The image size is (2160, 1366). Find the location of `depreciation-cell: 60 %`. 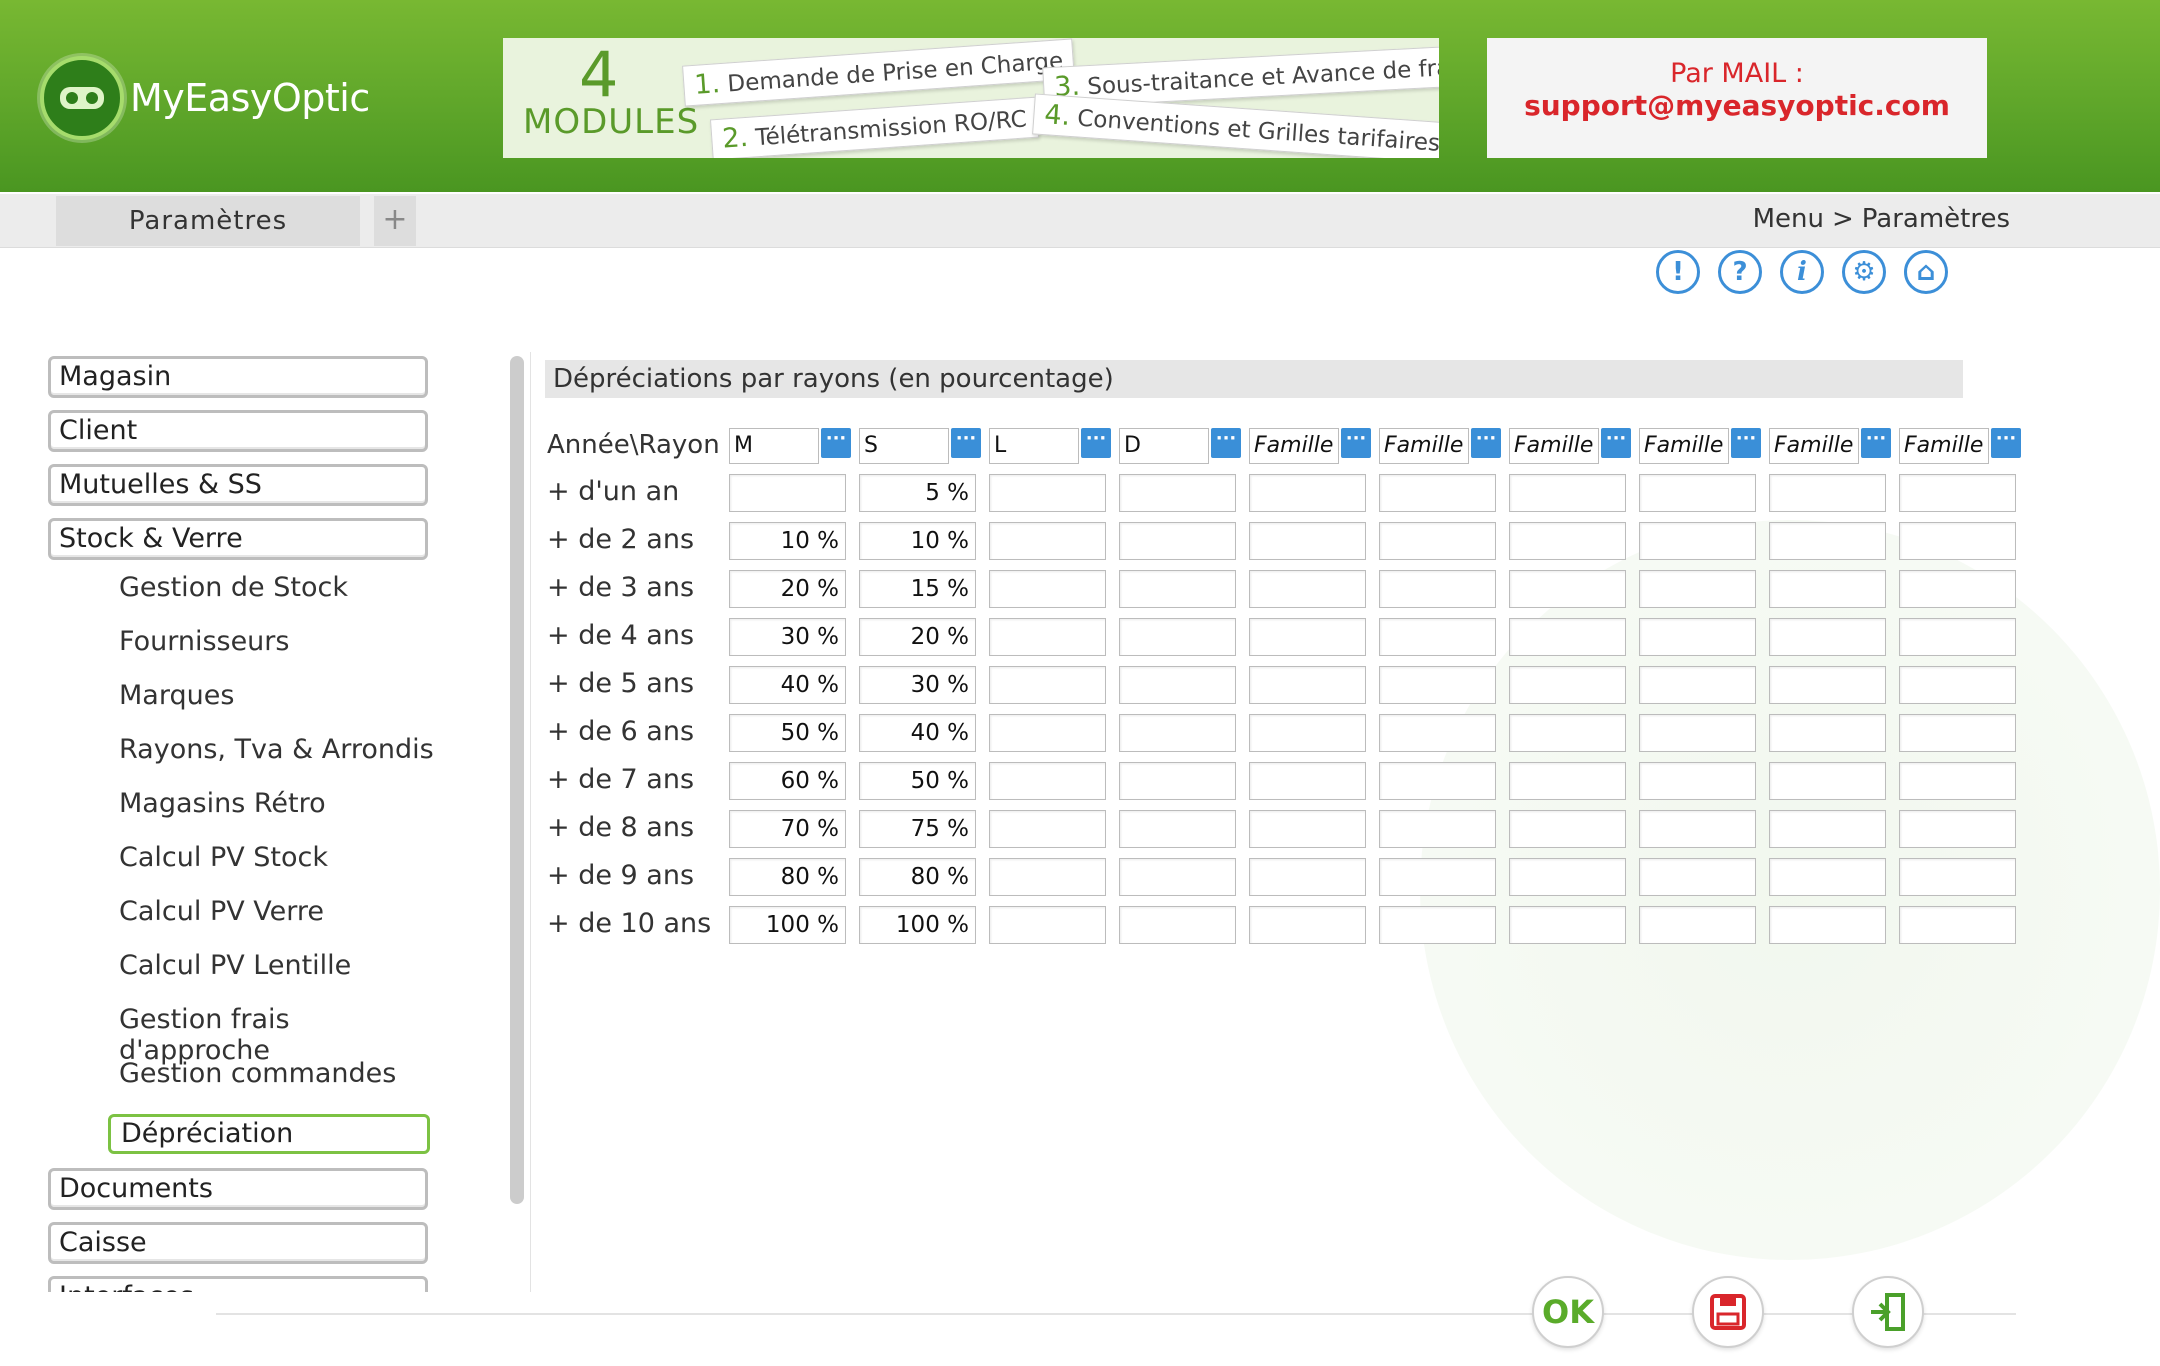

depreciation-cell: 60 % is located at coordinates (787, 781).